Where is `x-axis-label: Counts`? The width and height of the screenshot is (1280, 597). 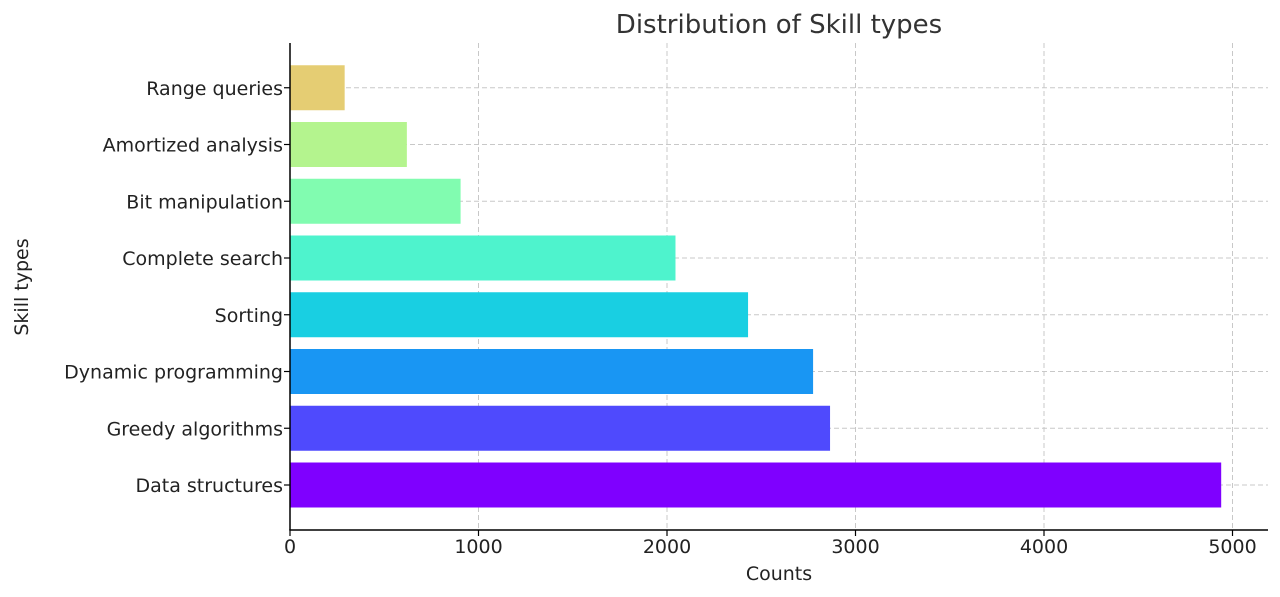
x-axis-label: Counts is located at coordinates (779, 574).